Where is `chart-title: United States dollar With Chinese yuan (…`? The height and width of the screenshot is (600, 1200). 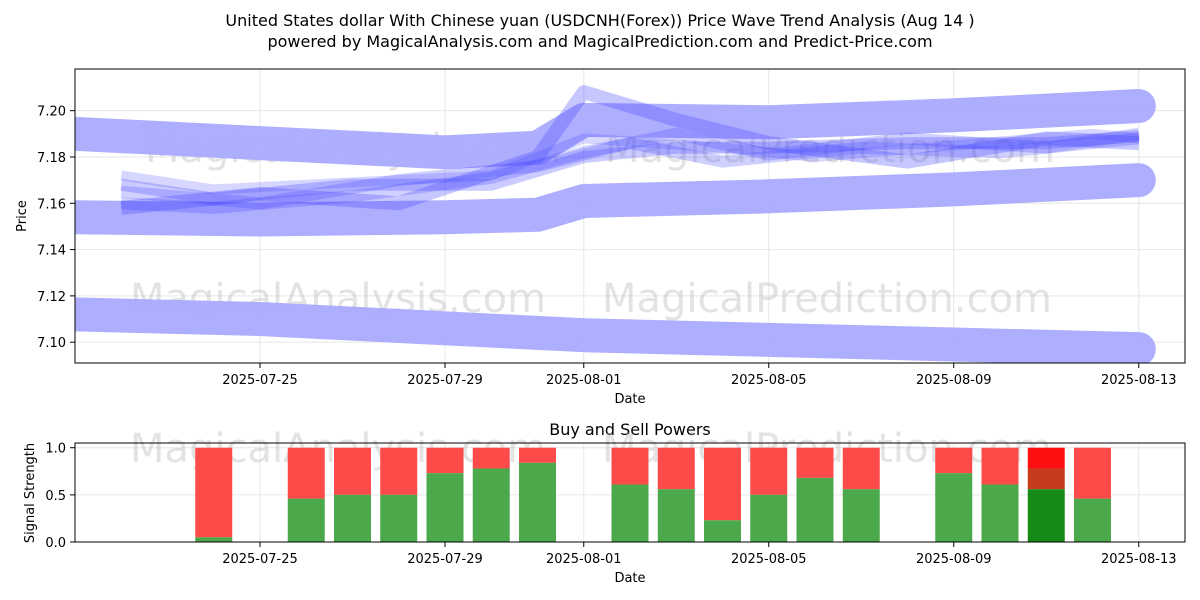 chart-title: United States dollar With Chinese yuan (… is located at coordinates (599, 20).